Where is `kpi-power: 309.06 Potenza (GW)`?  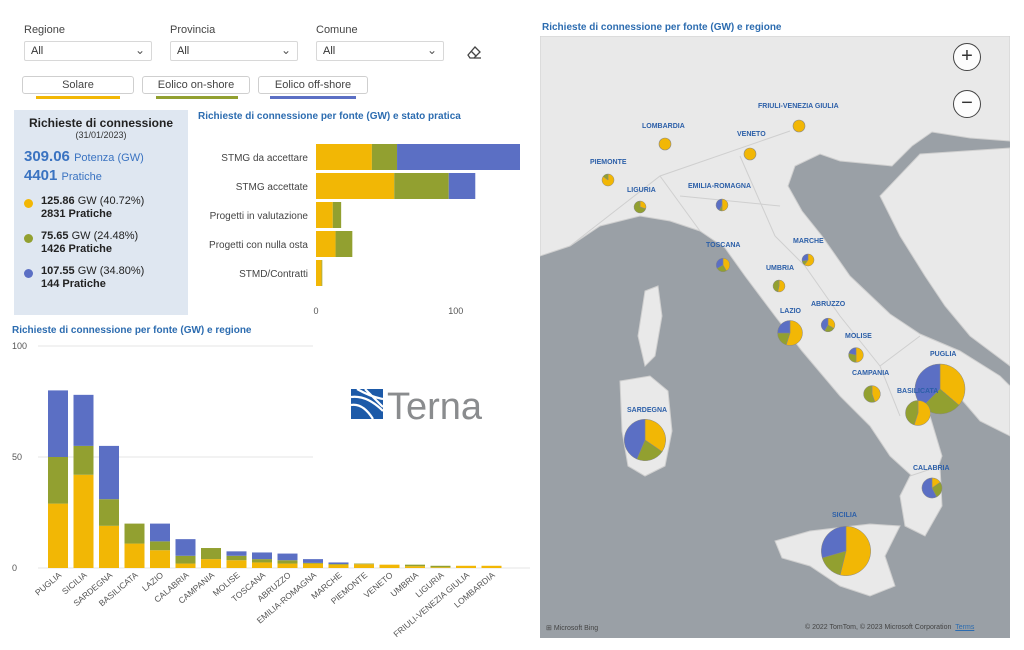 kpi-power: 309.06 Potenza (GW) is located at coordinates (101, 157).